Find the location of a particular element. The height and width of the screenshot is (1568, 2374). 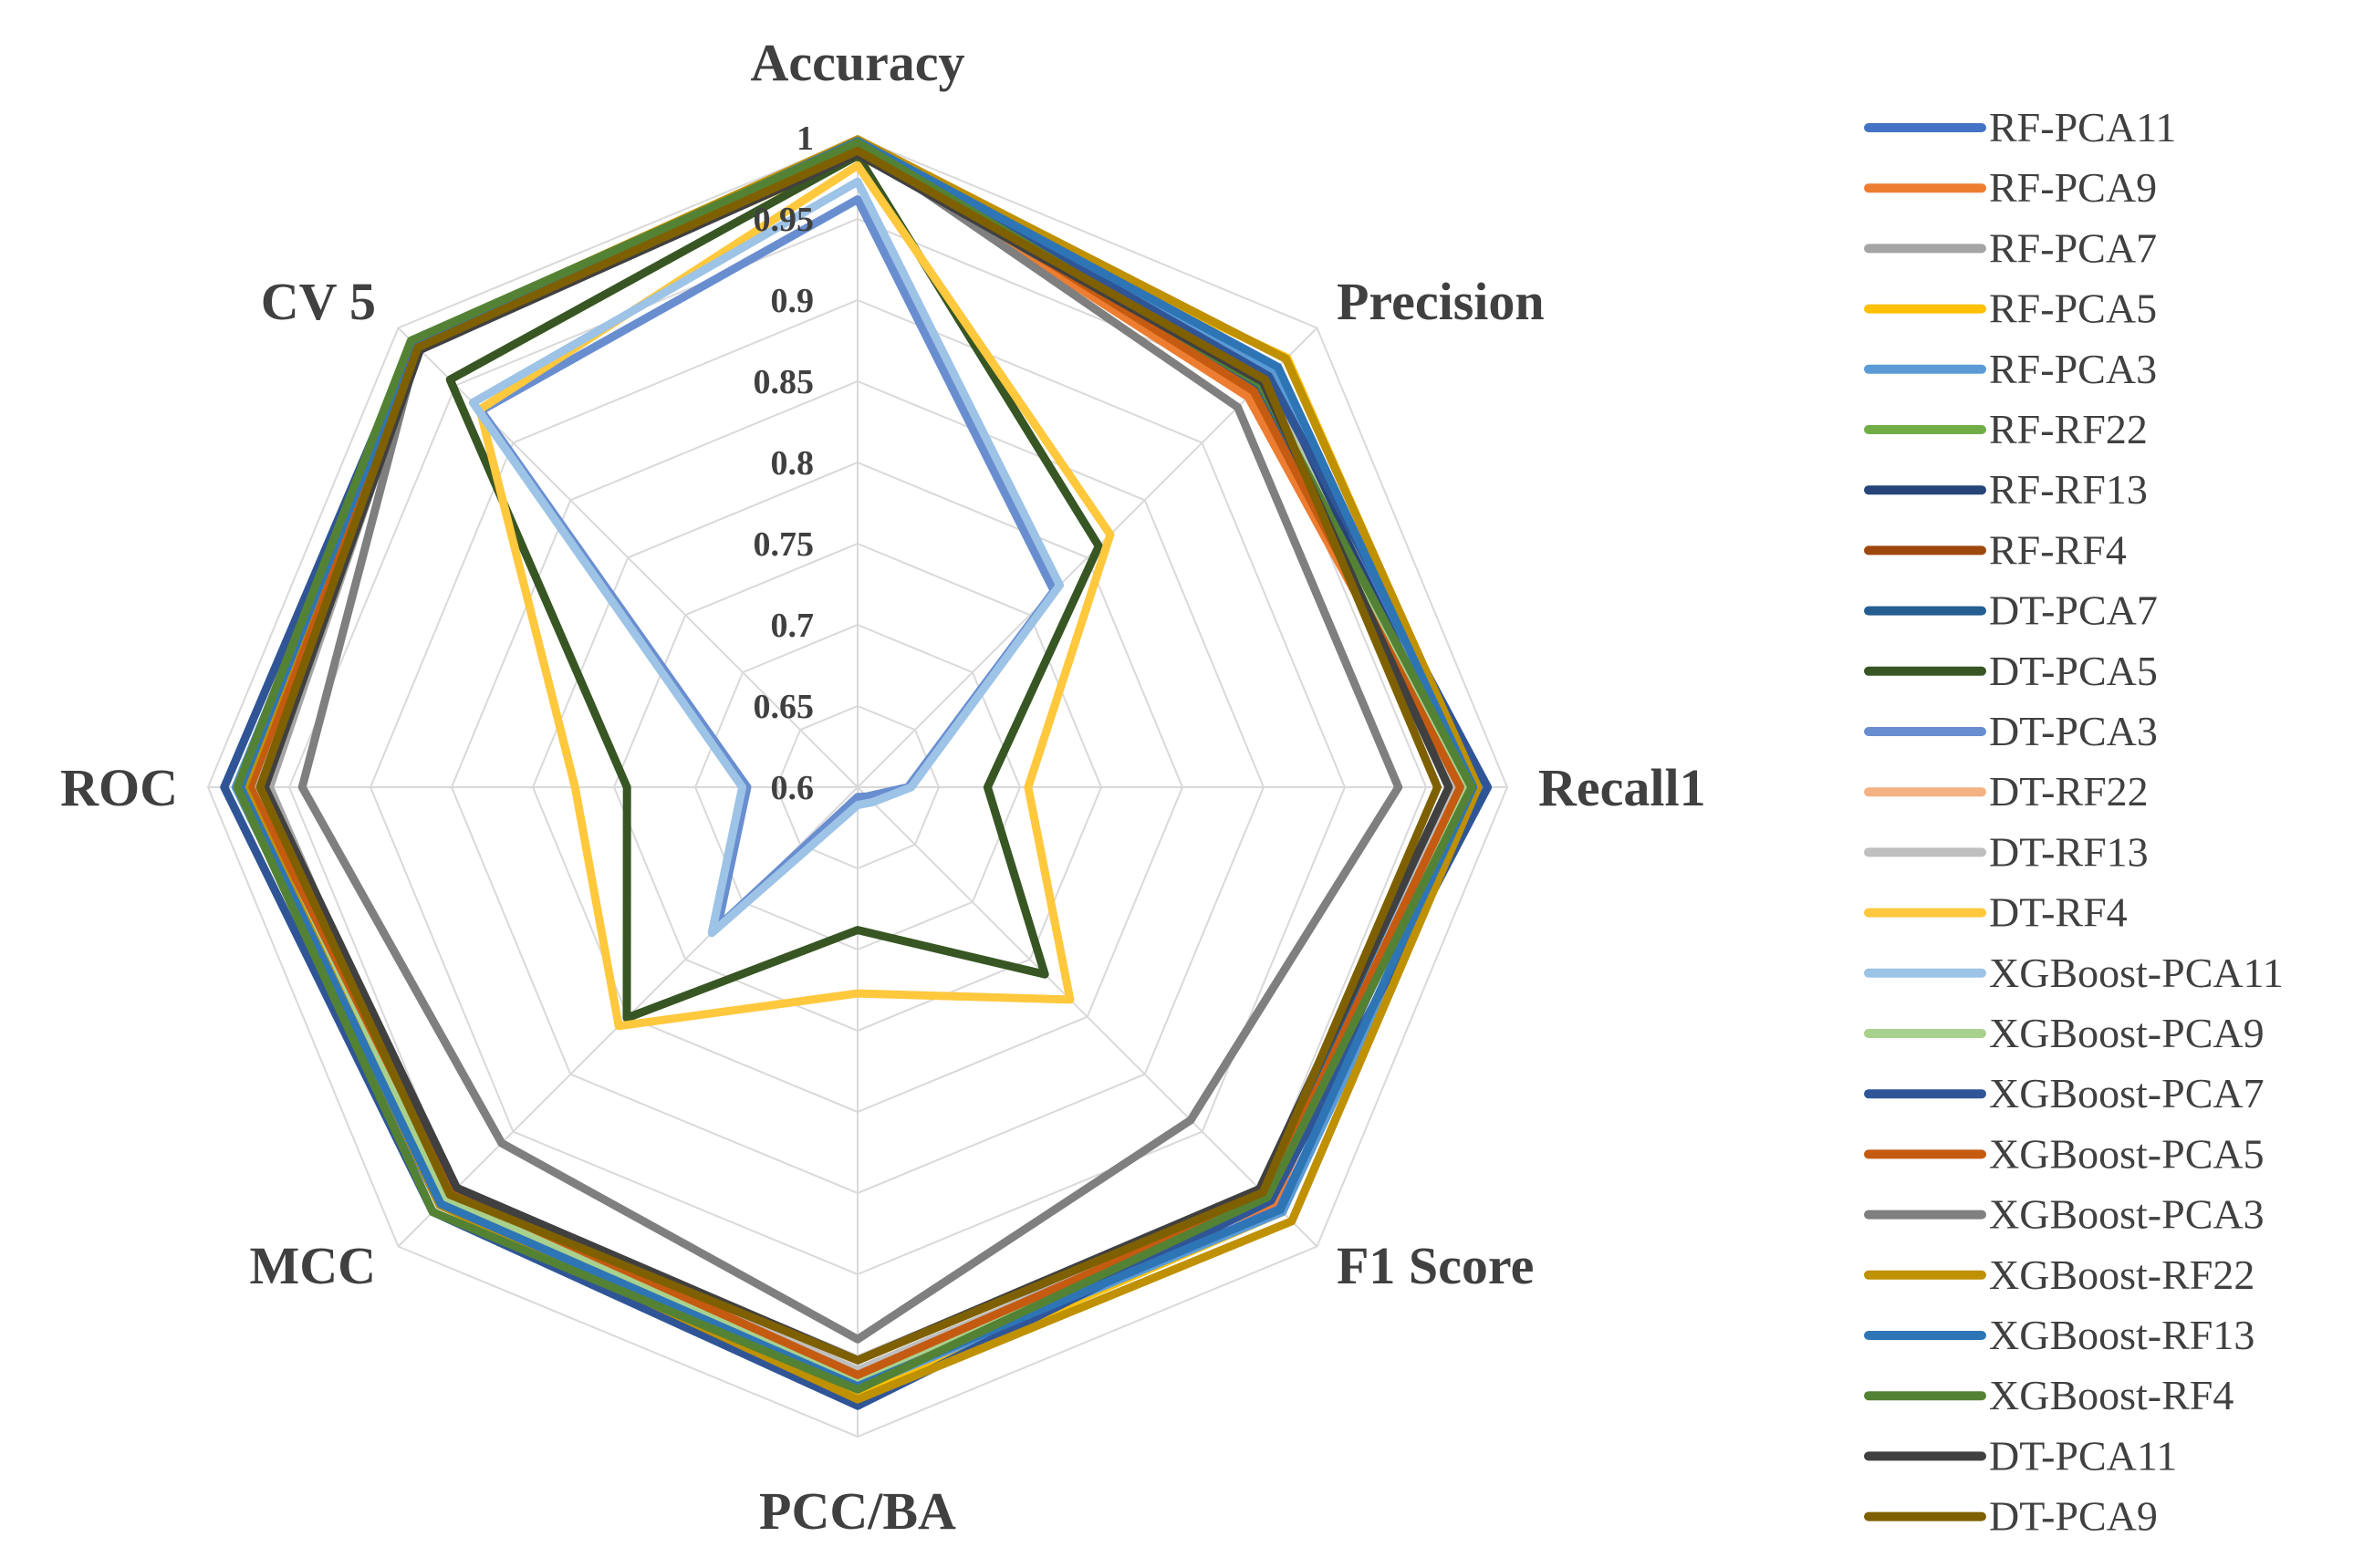

legend-item: RF-RF13 is located at coordinates (2006, 489).